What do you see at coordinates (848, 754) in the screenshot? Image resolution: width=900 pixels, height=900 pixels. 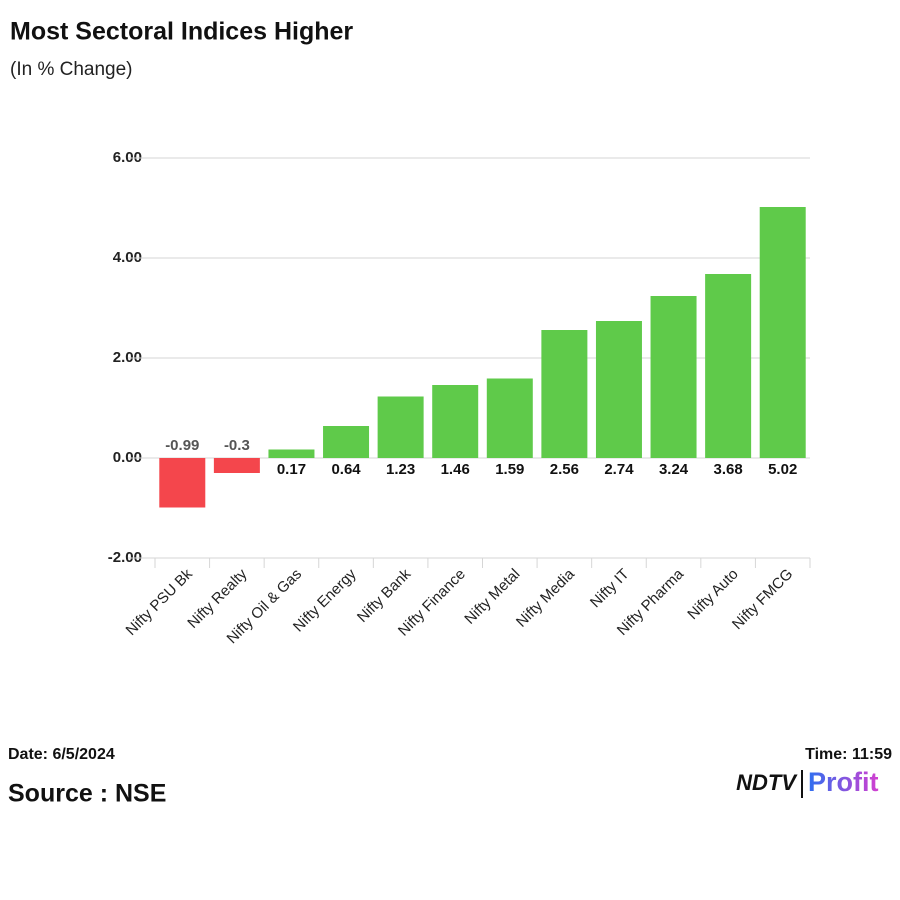 I see `time: Time: 11:59` at bounding box center [848, 754].